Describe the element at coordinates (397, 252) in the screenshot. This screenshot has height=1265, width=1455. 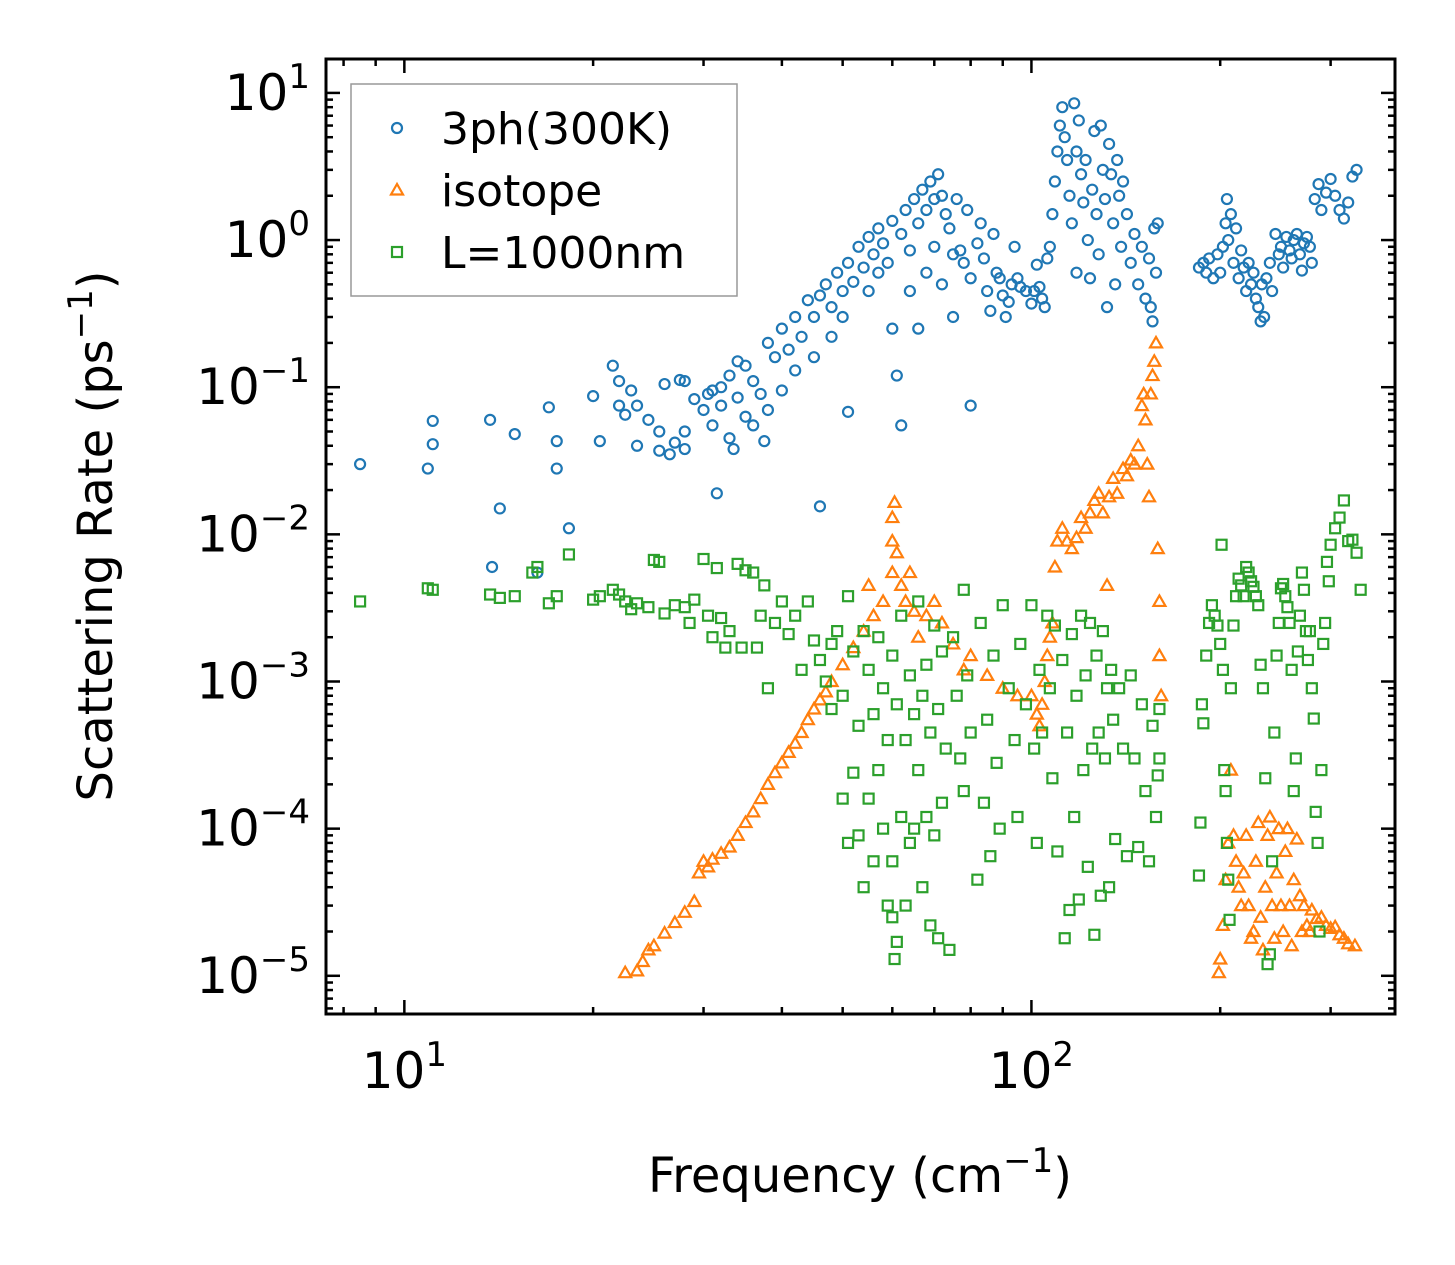
I see `legend-marker` at that location.